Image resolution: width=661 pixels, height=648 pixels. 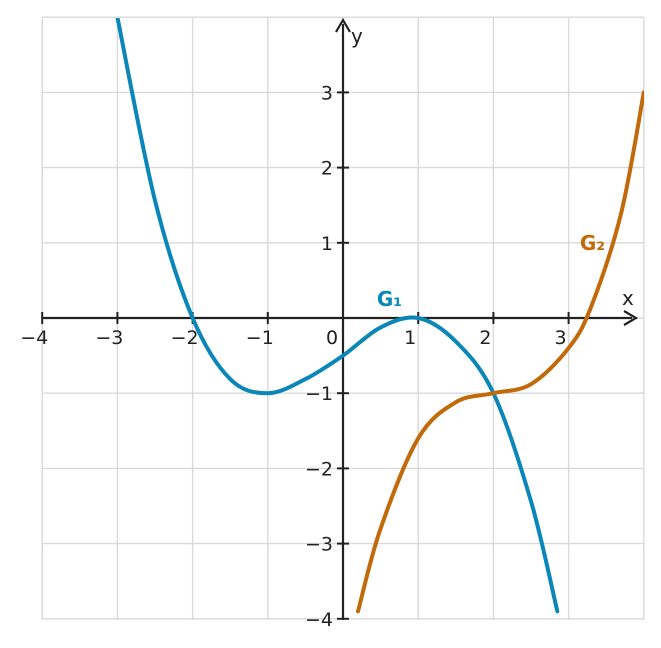 What do you see at coordinates (319, 469) in the screenshot?
I see `y-tick-label: −2` at bounding box center [319, 469].